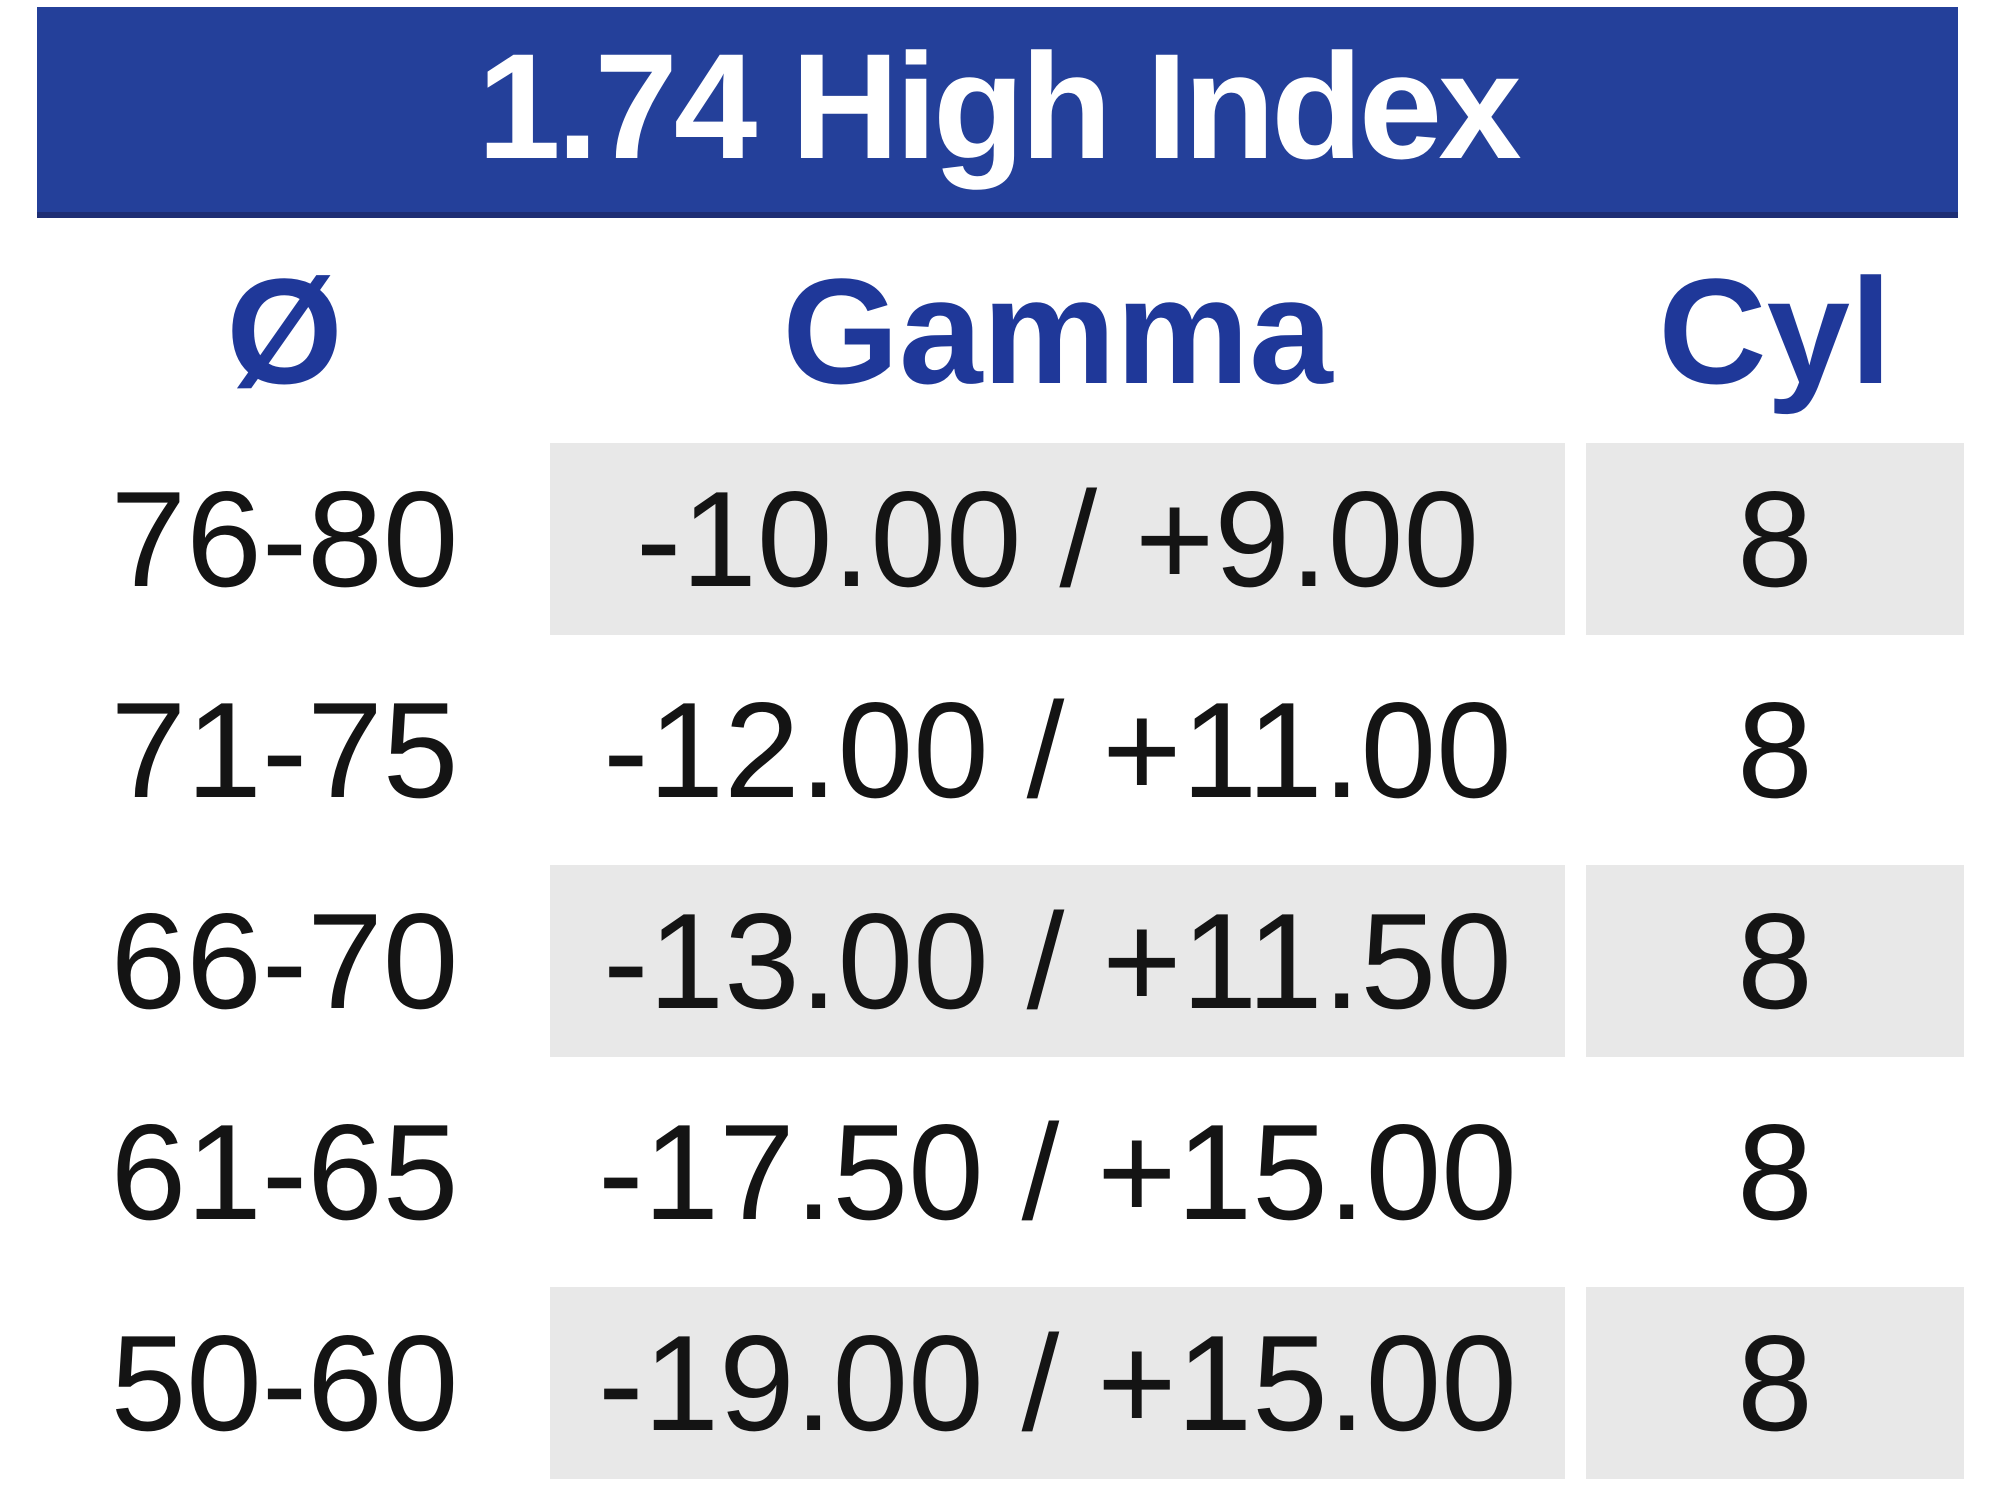  I want to click on table-row: 50-60 -19.00 / +15.00 8, so click(1002, 1383).